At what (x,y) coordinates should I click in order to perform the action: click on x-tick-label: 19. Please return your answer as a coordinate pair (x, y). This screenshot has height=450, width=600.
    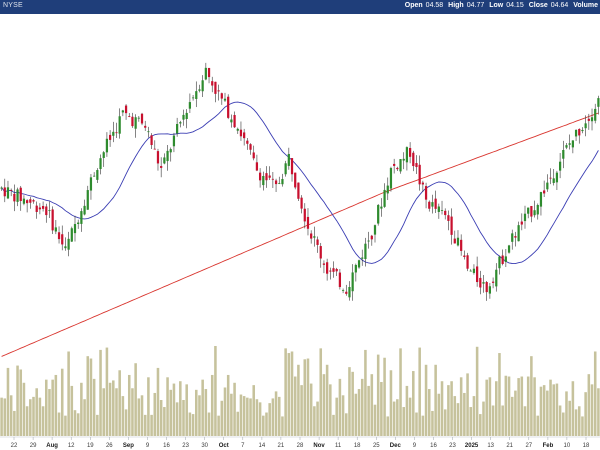
    Looking at the image, I should click on (90, 446).